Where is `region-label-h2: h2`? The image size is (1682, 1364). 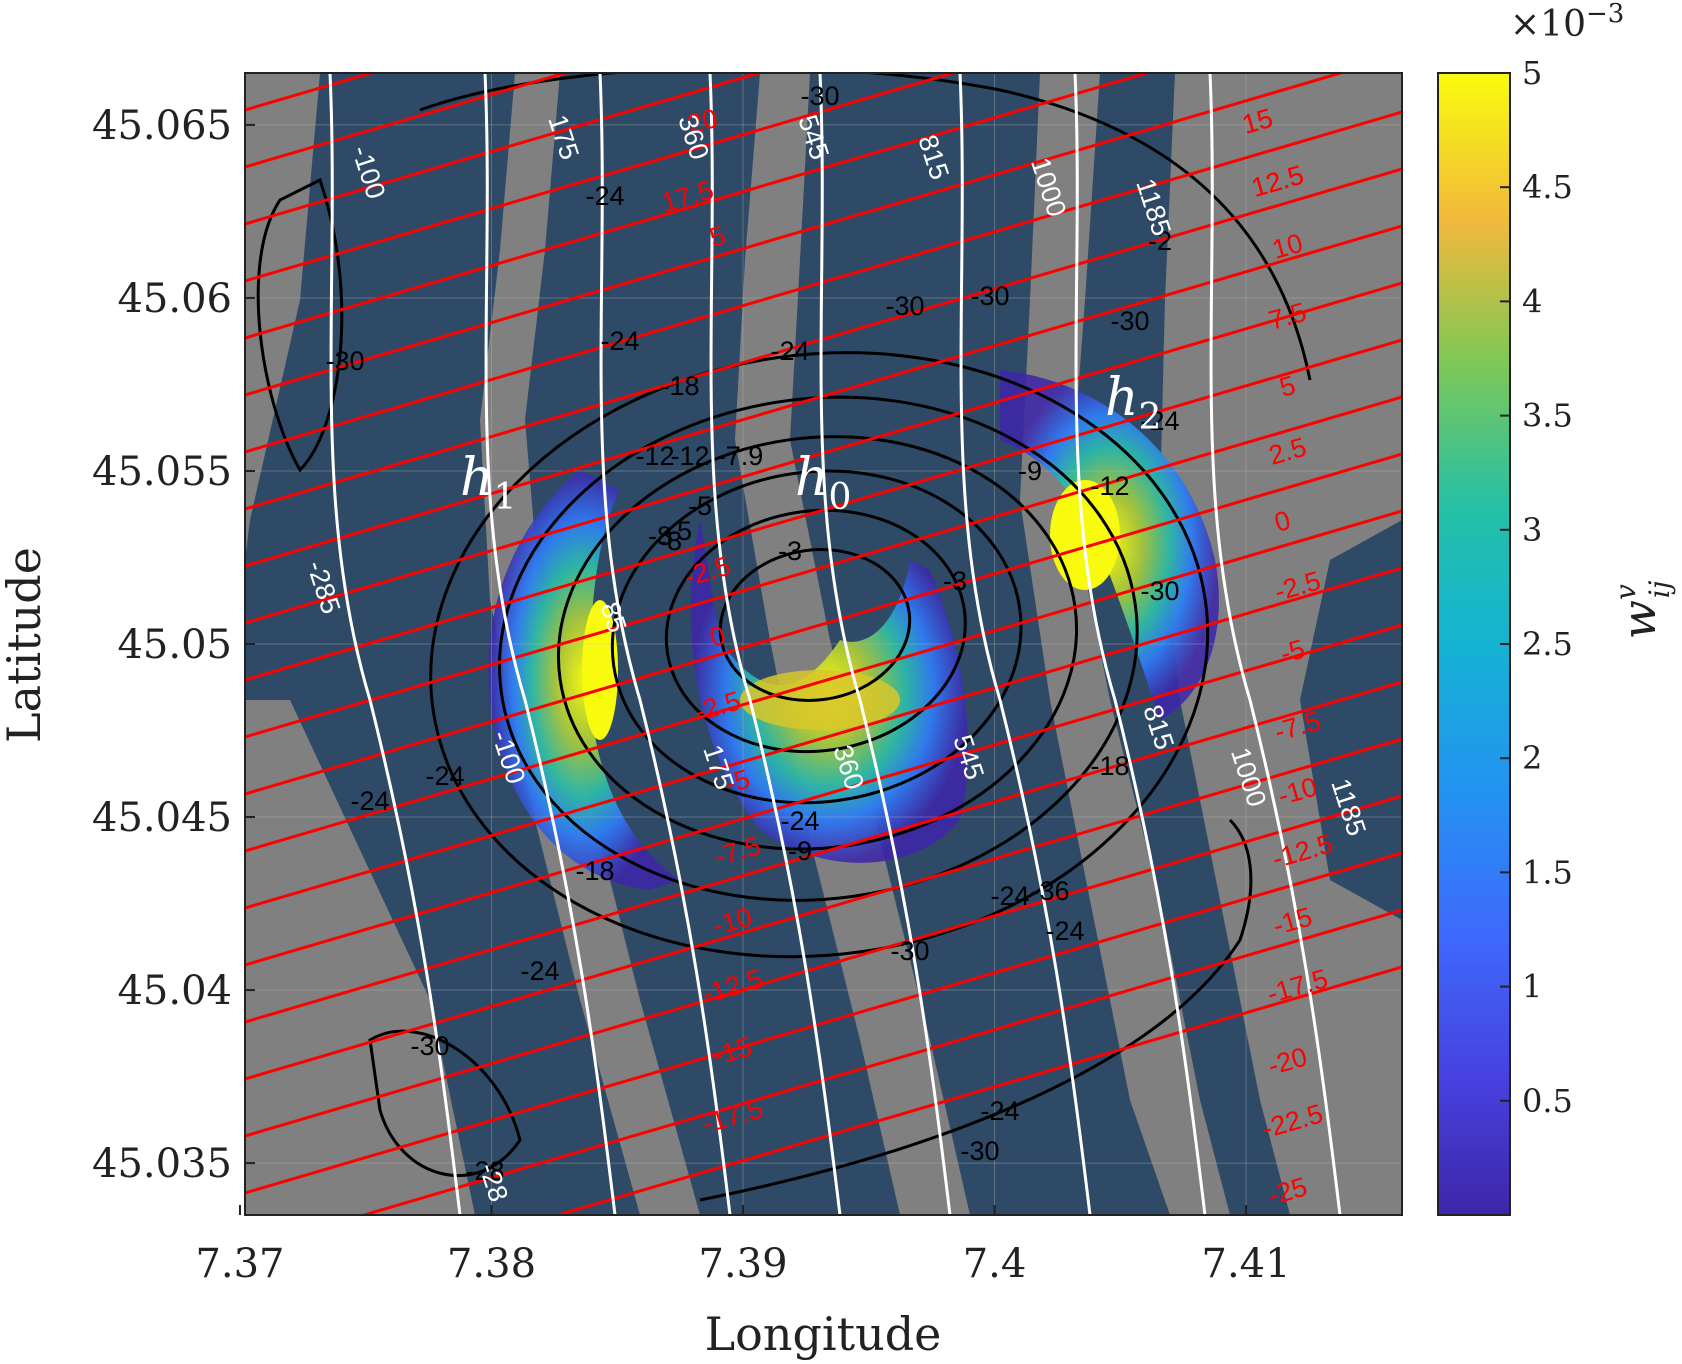 region-label-h2: h2 is located at coordinates (1133, 403).